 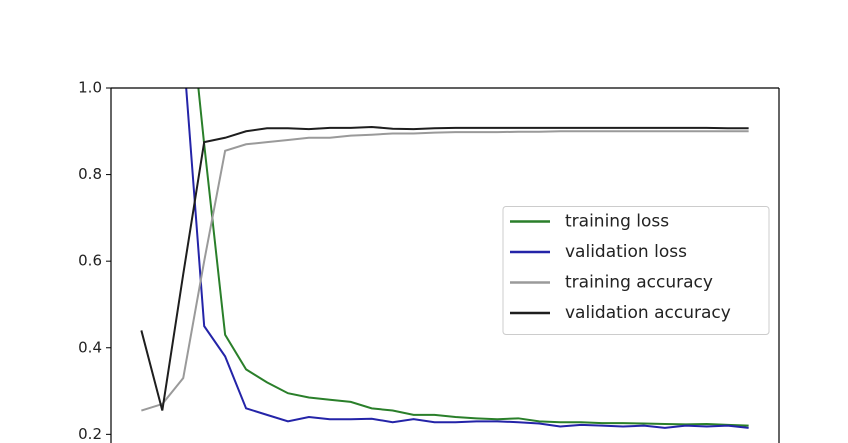 I want to click on legend-label: validation loss, so click(x=626, y=252).